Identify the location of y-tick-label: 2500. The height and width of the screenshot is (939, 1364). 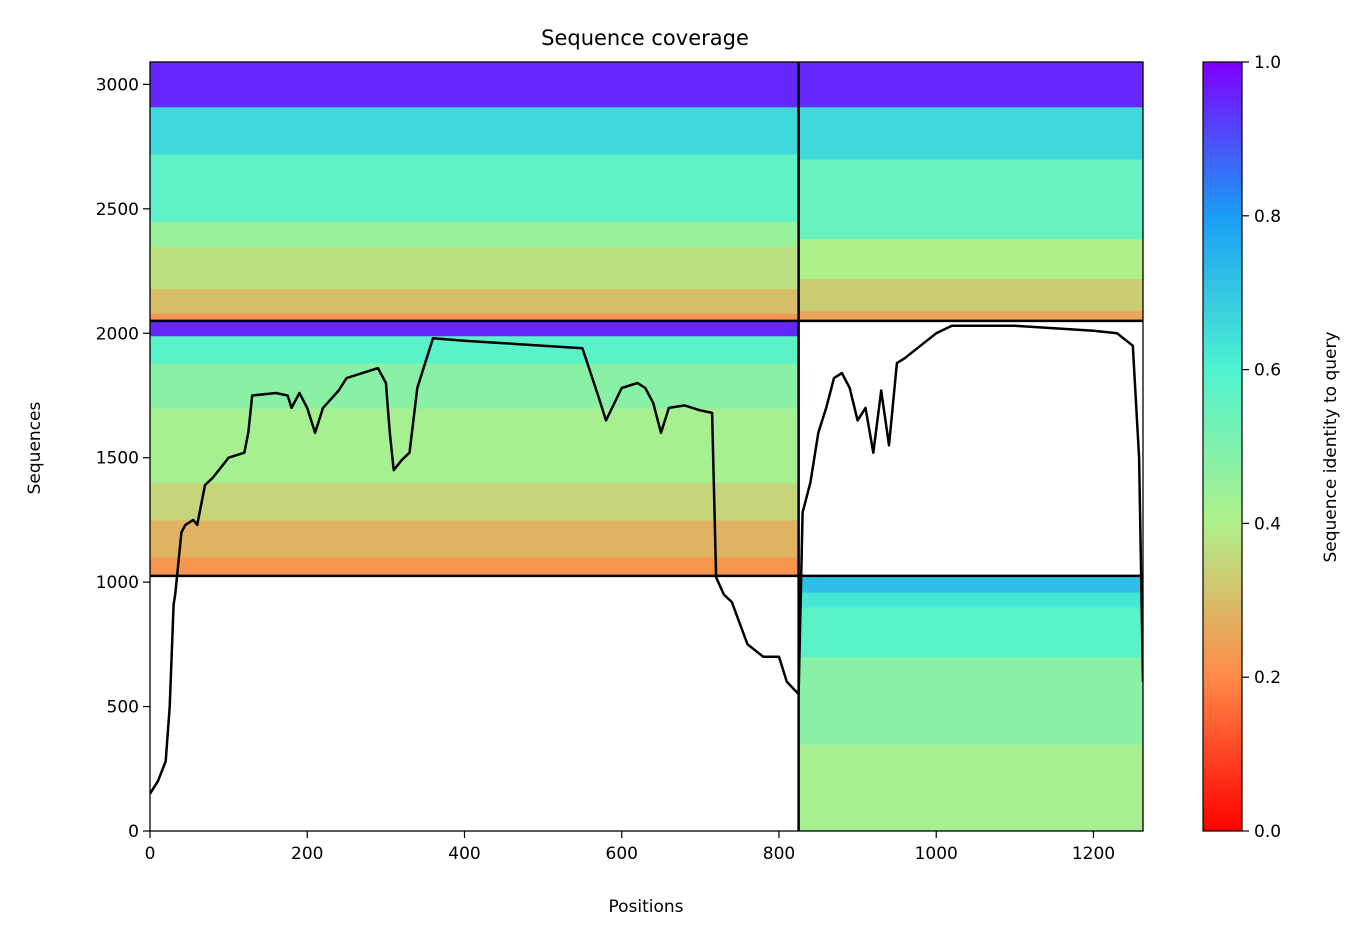
(117, 210).